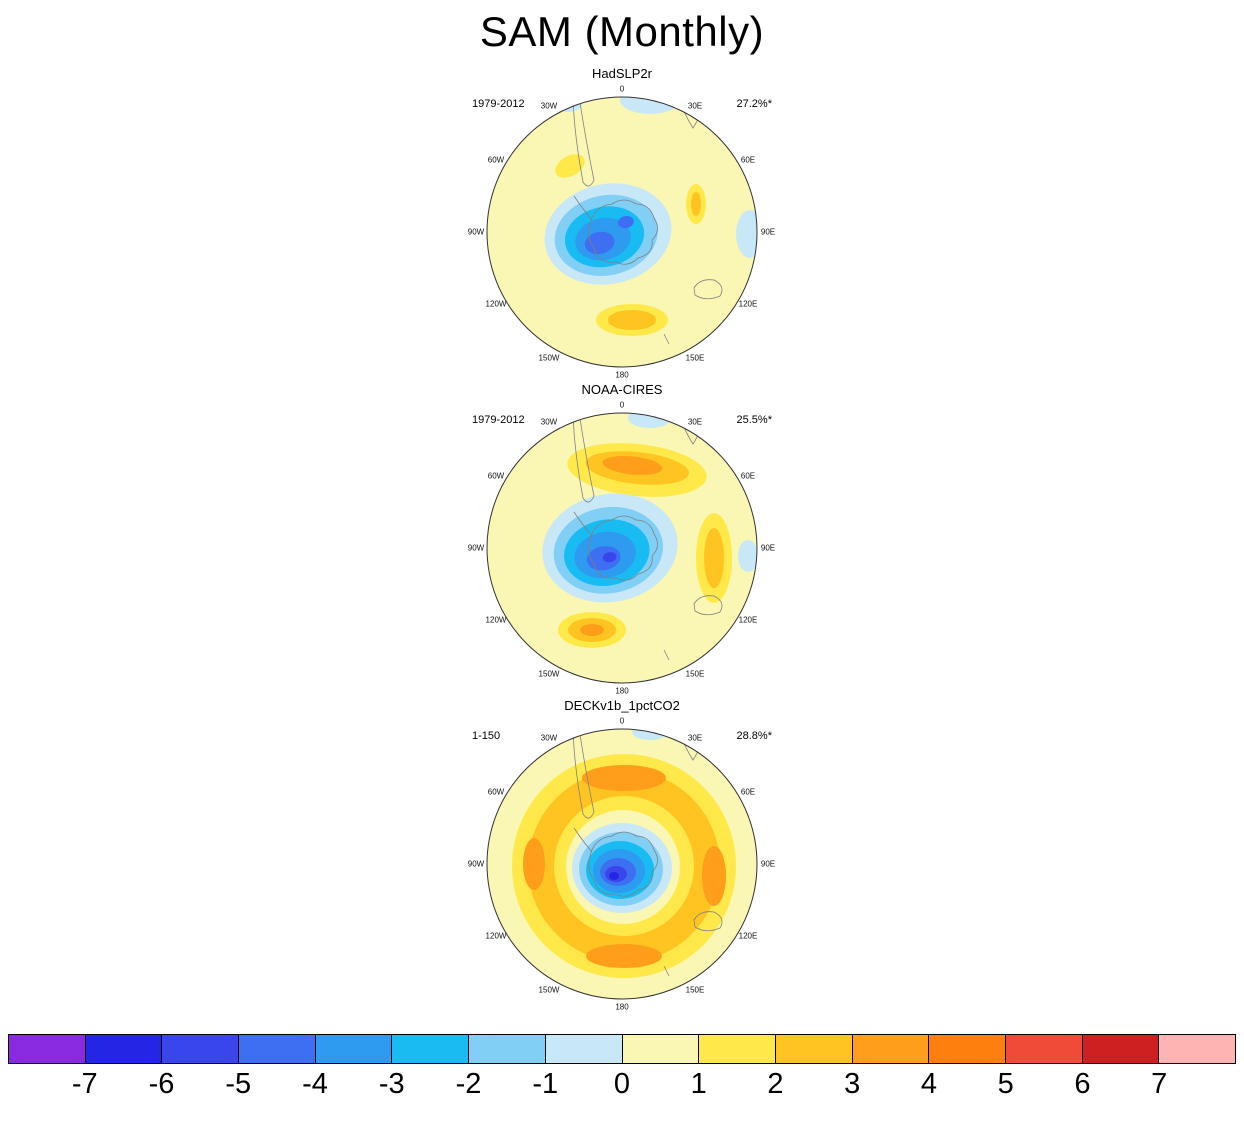 The height and width of the screenshot is (1124, 1244). What do you see at coordinates (161, 1084) in the screenshot?
I see `colorbar-tick-label: -6` at bounding box center [161, 1084].